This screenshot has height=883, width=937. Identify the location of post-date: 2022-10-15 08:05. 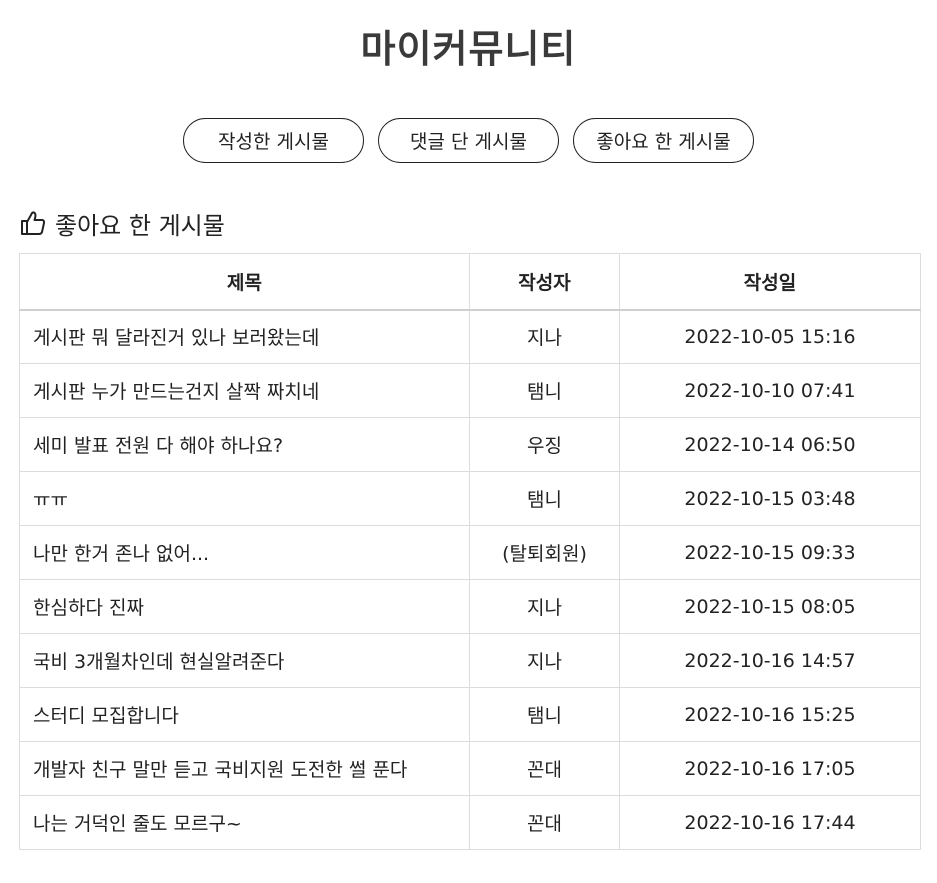
(770, 606).